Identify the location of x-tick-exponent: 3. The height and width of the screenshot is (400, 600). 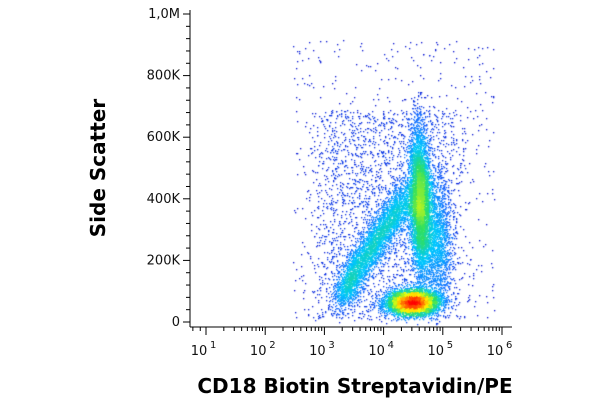
(331, 345).